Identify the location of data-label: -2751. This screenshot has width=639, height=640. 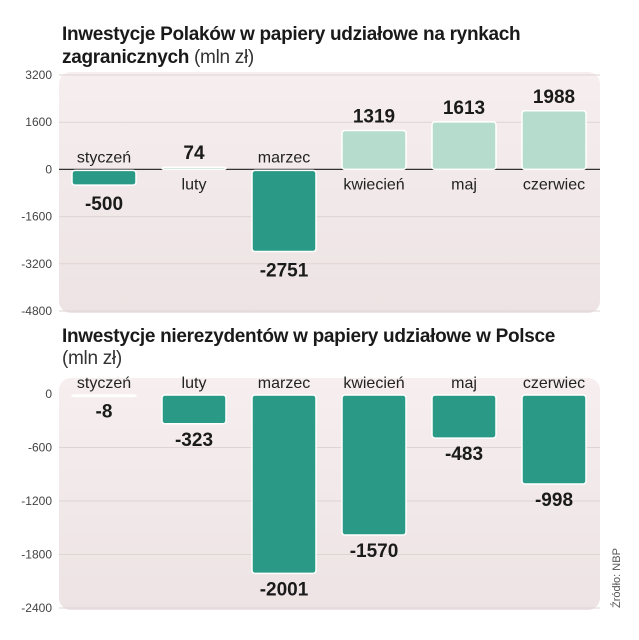
(284, 271).